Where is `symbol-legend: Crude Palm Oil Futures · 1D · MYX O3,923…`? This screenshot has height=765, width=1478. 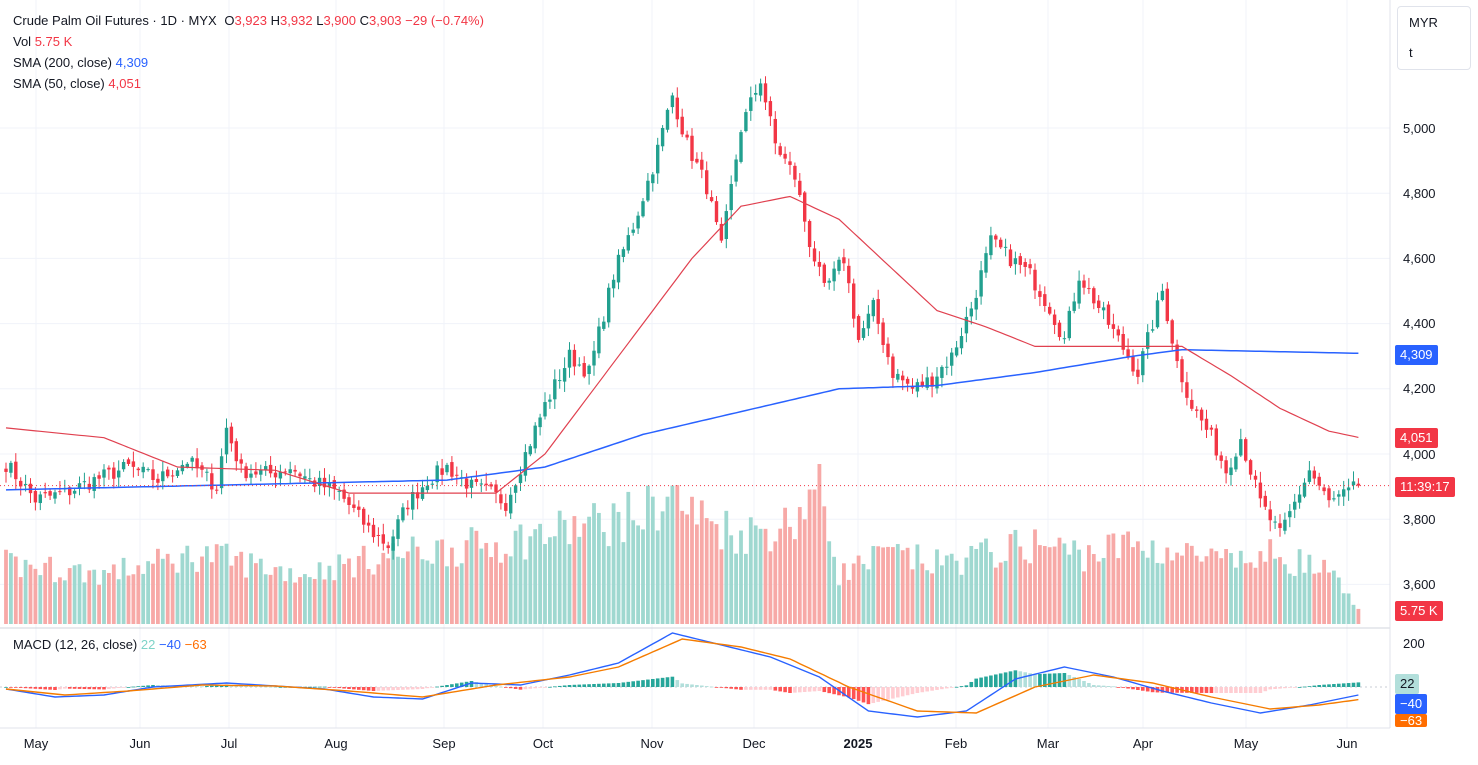
symbol-legend: Crude Palm Oil Futures · 1D · MYX O3,923… is located at coordinates (248, 20).